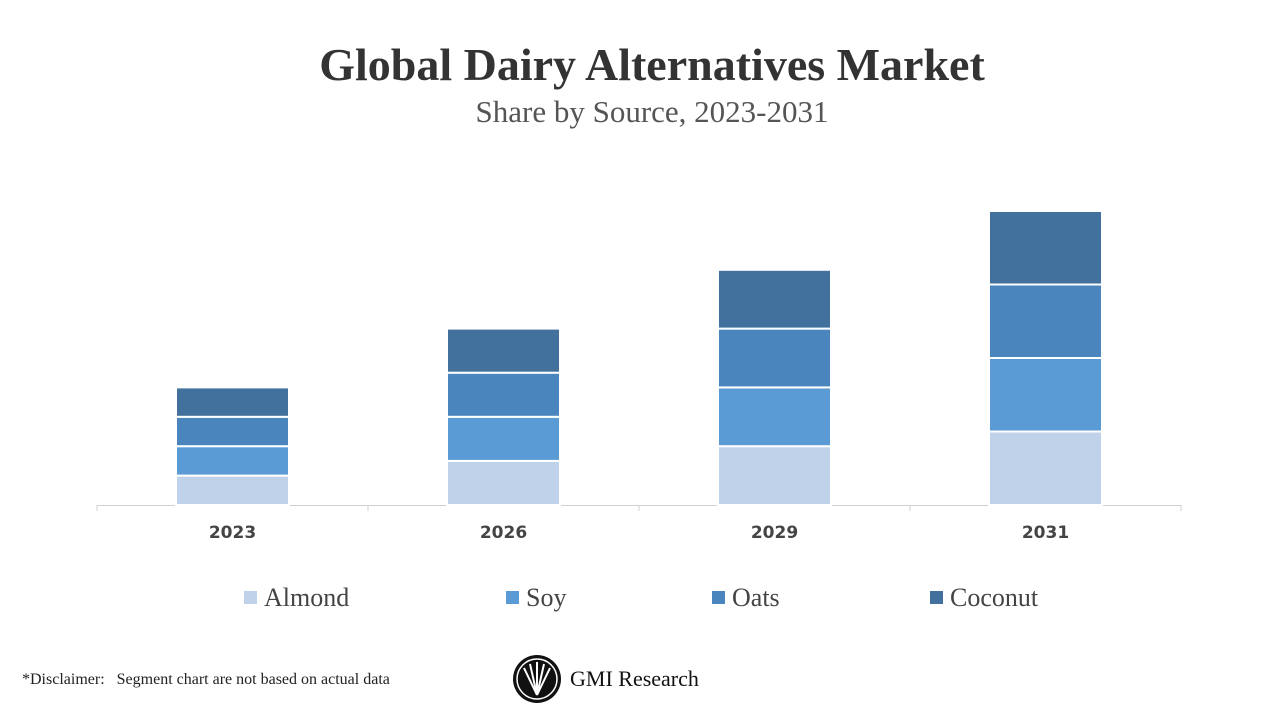 This screenshot has height=720, width=1280. Describe the element at coordinates (546, 597) in the screenshot. I see `legend-label: Soy` at that location.